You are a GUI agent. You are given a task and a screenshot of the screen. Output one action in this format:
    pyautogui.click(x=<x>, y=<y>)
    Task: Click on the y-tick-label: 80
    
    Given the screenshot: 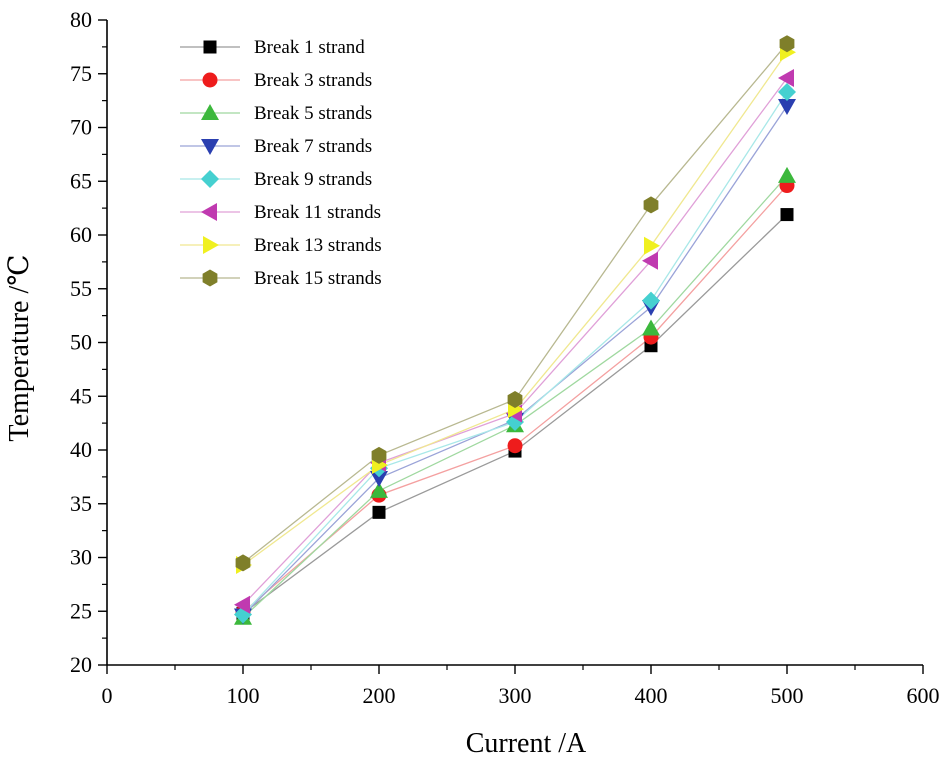 What is the action you would take?
    pyautogui.click(x=81, y=19)
    